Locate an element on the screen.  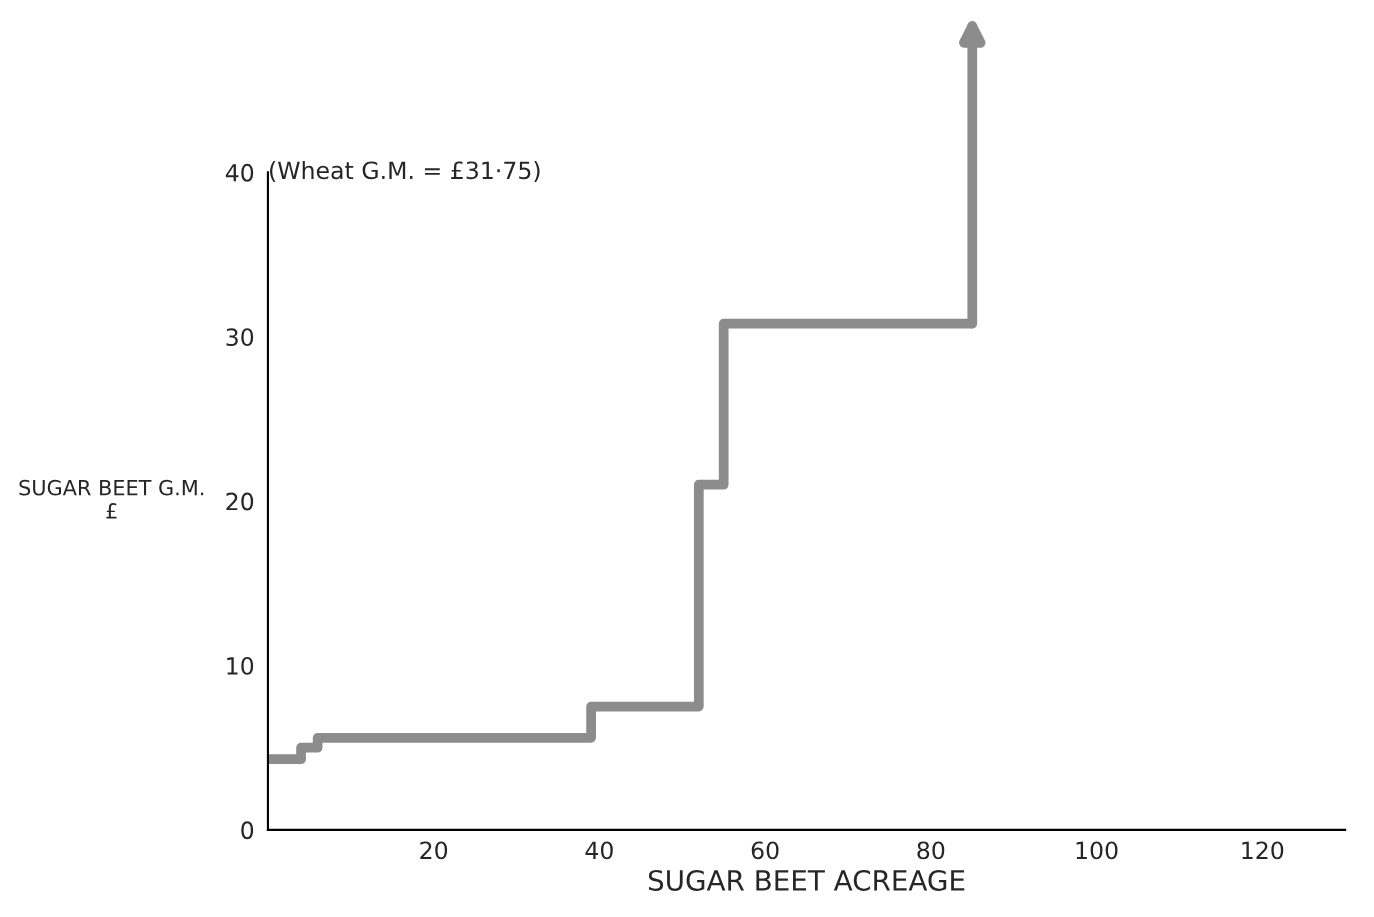
y-axis-title: SUGAR BEET G.M. £ is located at coordinates (111, 499).